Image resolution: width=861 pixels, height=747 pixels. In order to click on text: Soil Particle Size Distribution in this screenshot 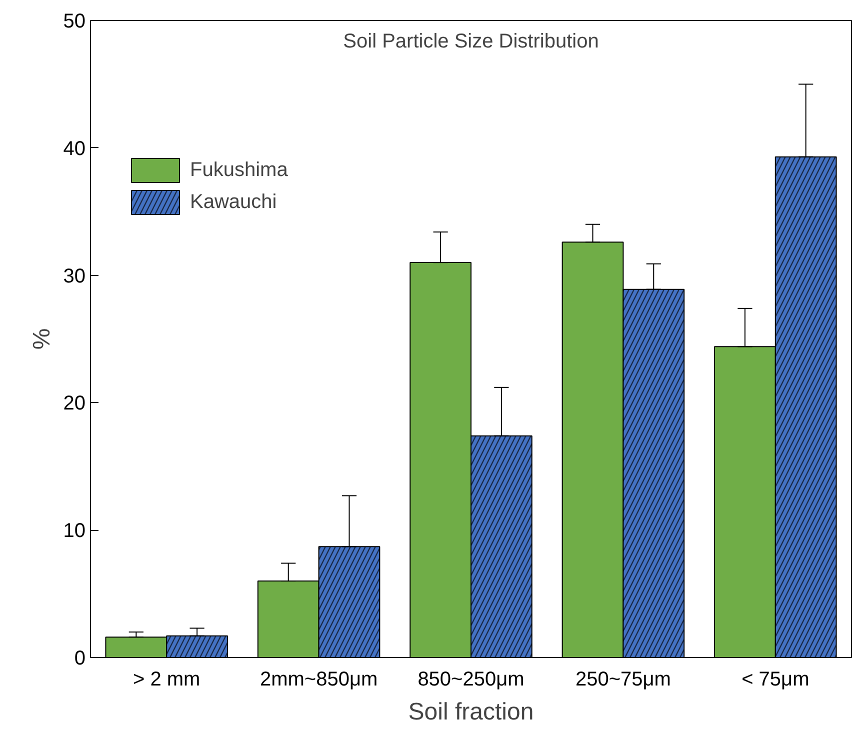, I will do `click(471, 41)`.